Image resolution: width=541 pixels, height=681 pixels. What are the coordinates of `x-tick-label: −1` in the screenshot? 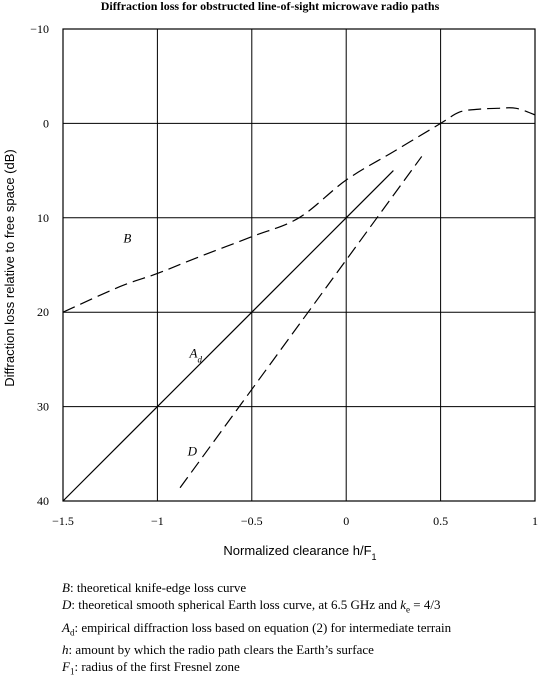 It's located at (157, 521).